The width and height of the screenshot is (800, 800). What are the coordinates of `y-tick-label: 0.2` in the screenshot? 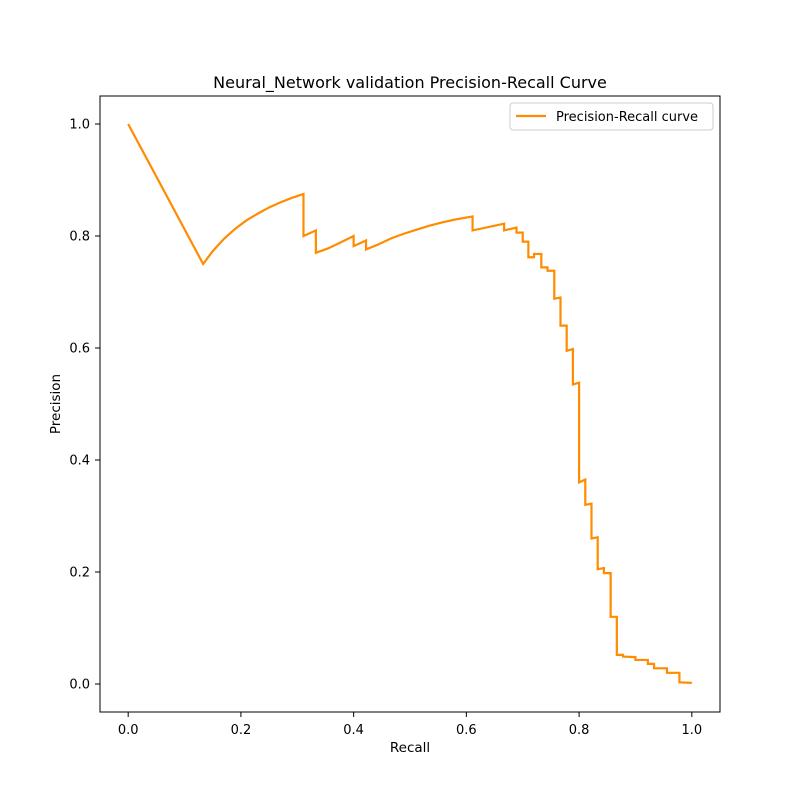 It's located at (79, 573).